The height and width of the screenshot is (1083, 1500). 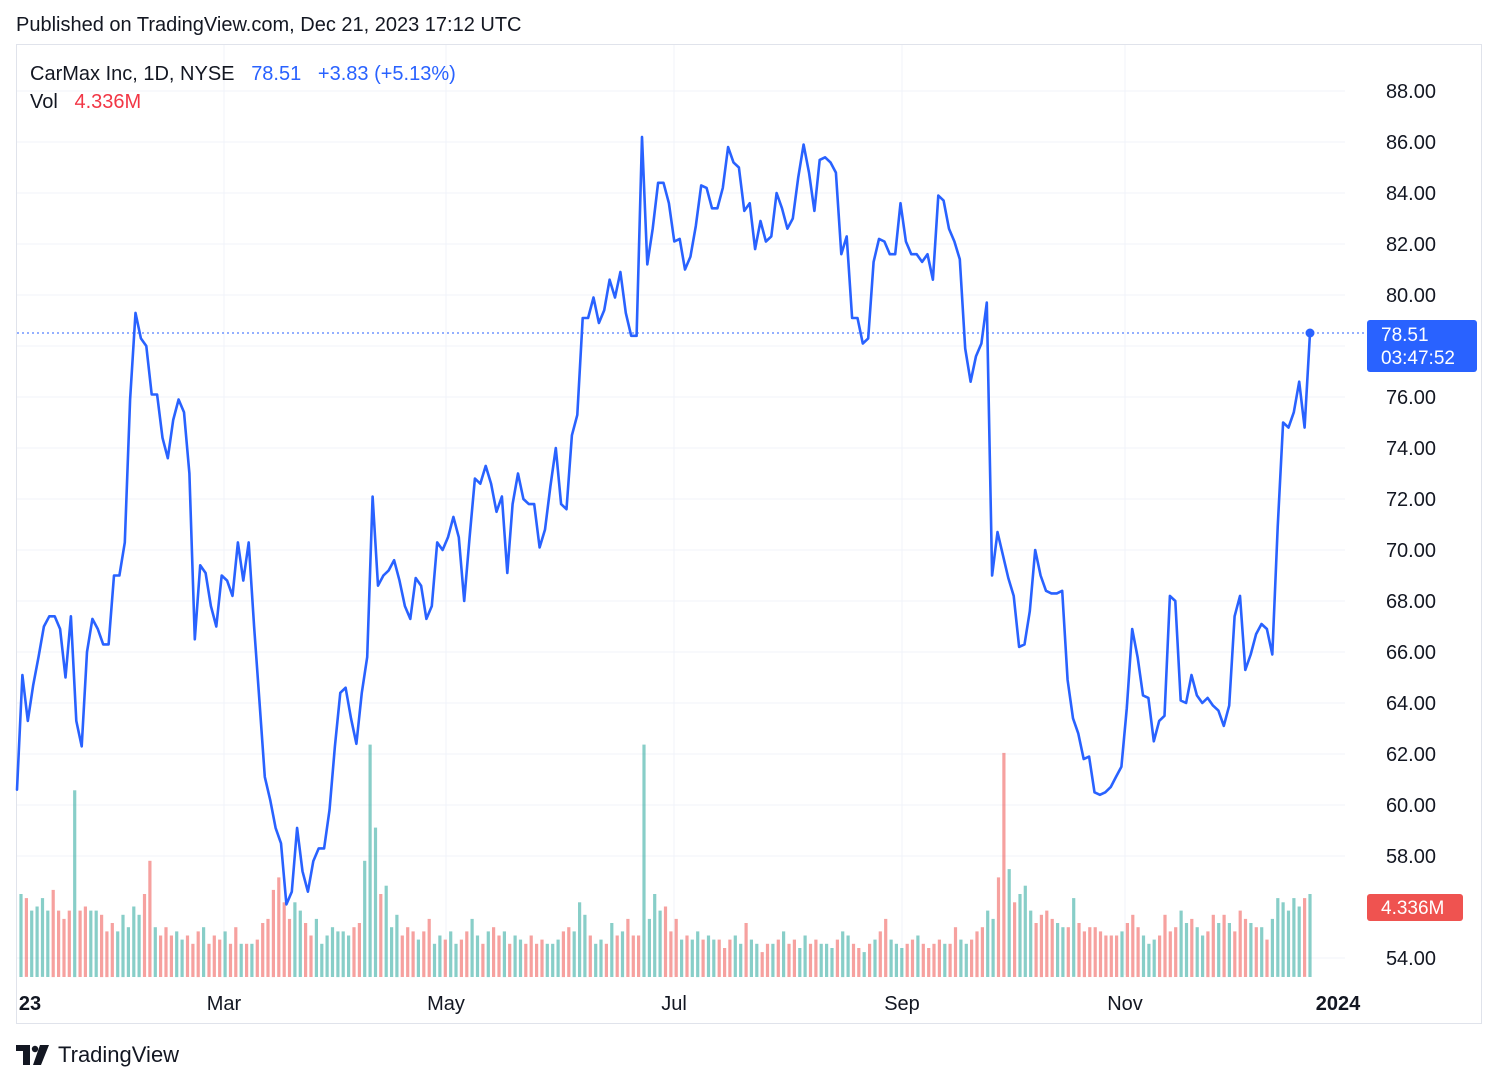 What do you see at coordinates (1411, 755) in the screenshot?
I see `y-tick-label: 62.00` at bounding box center [1411, 755].